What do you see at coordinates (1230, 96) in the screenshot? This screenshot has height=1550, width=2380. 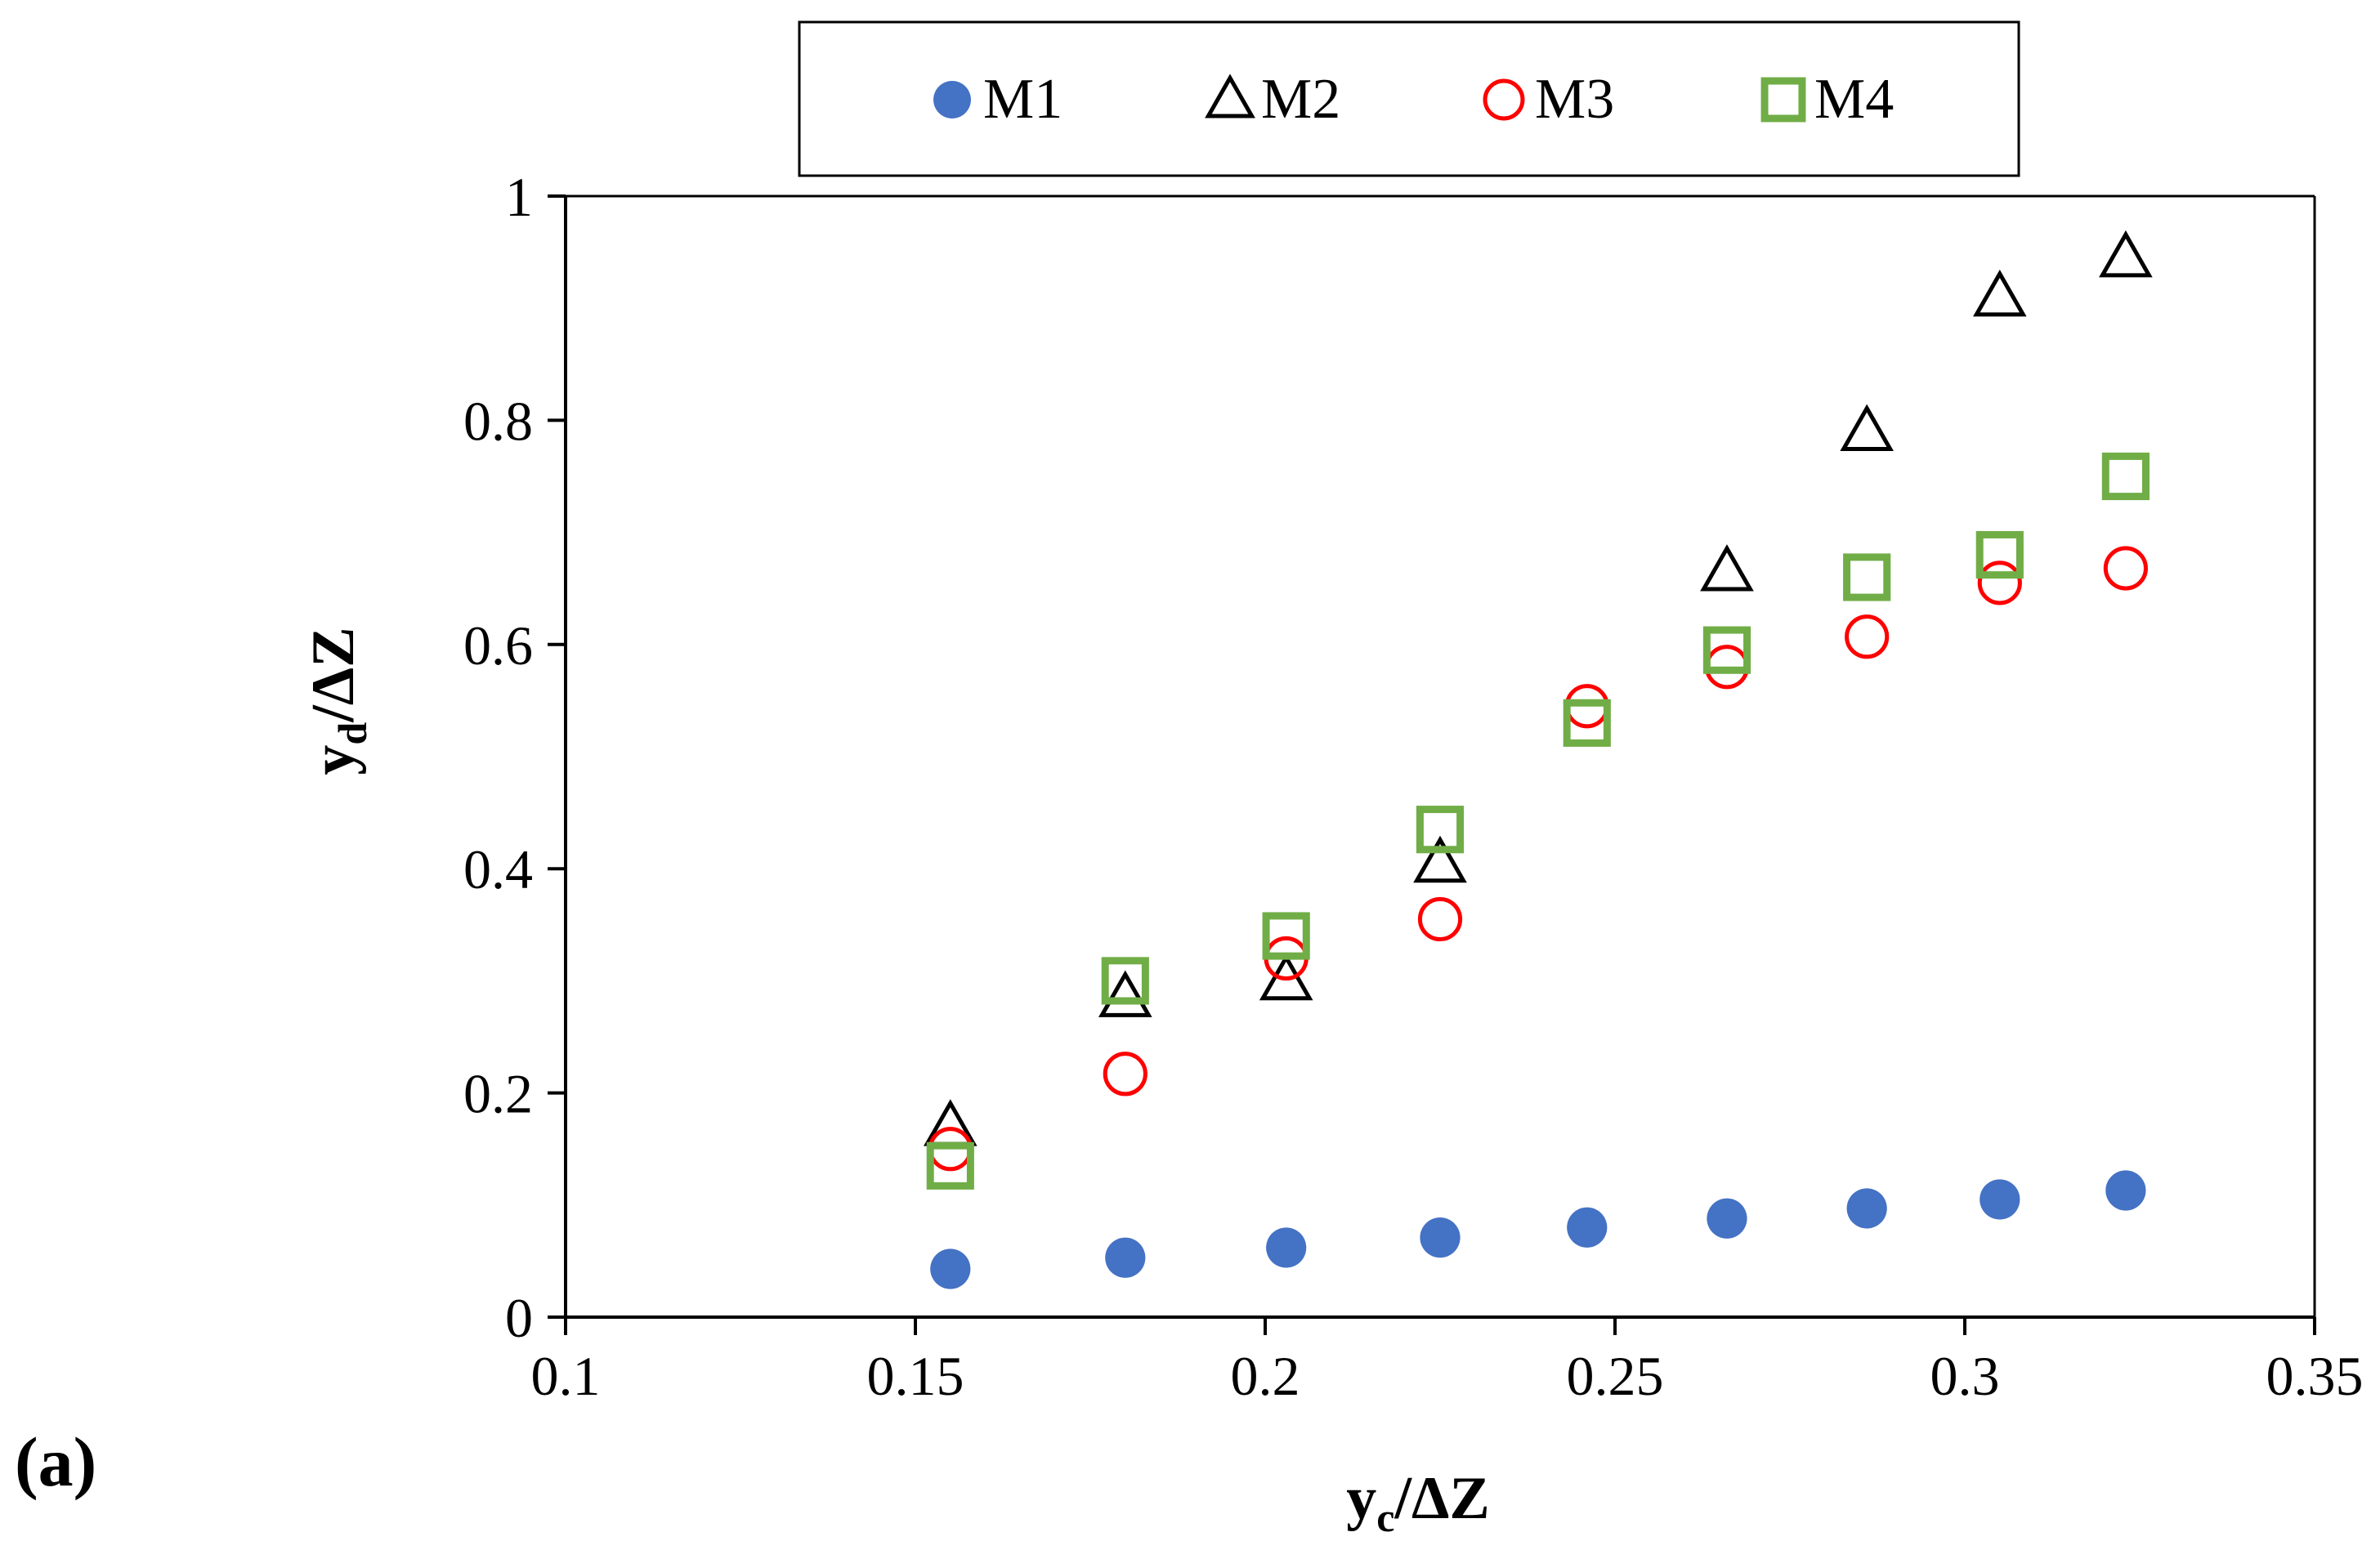 I see `legend-marker-m2` at bounding box center [1230, 96].